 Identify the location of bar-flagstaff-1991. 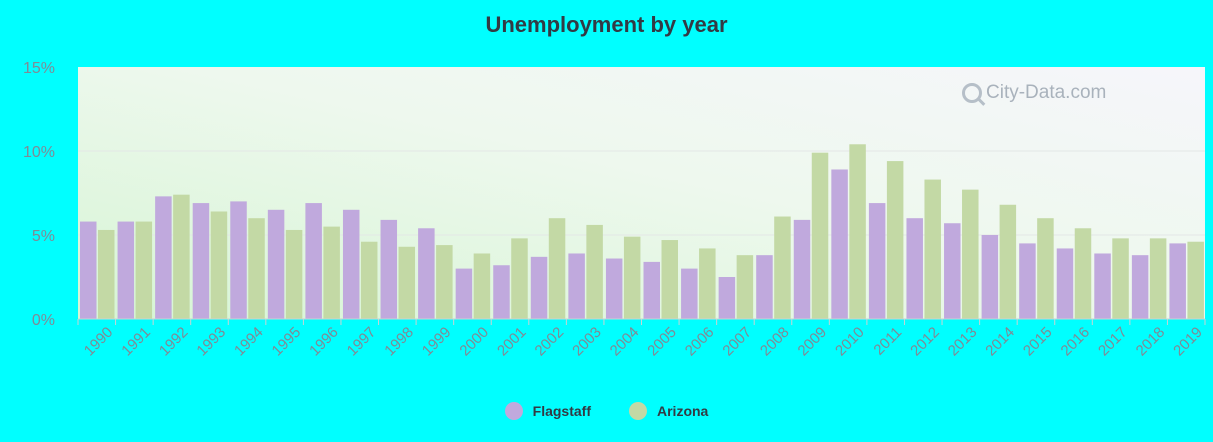
(126, 270).